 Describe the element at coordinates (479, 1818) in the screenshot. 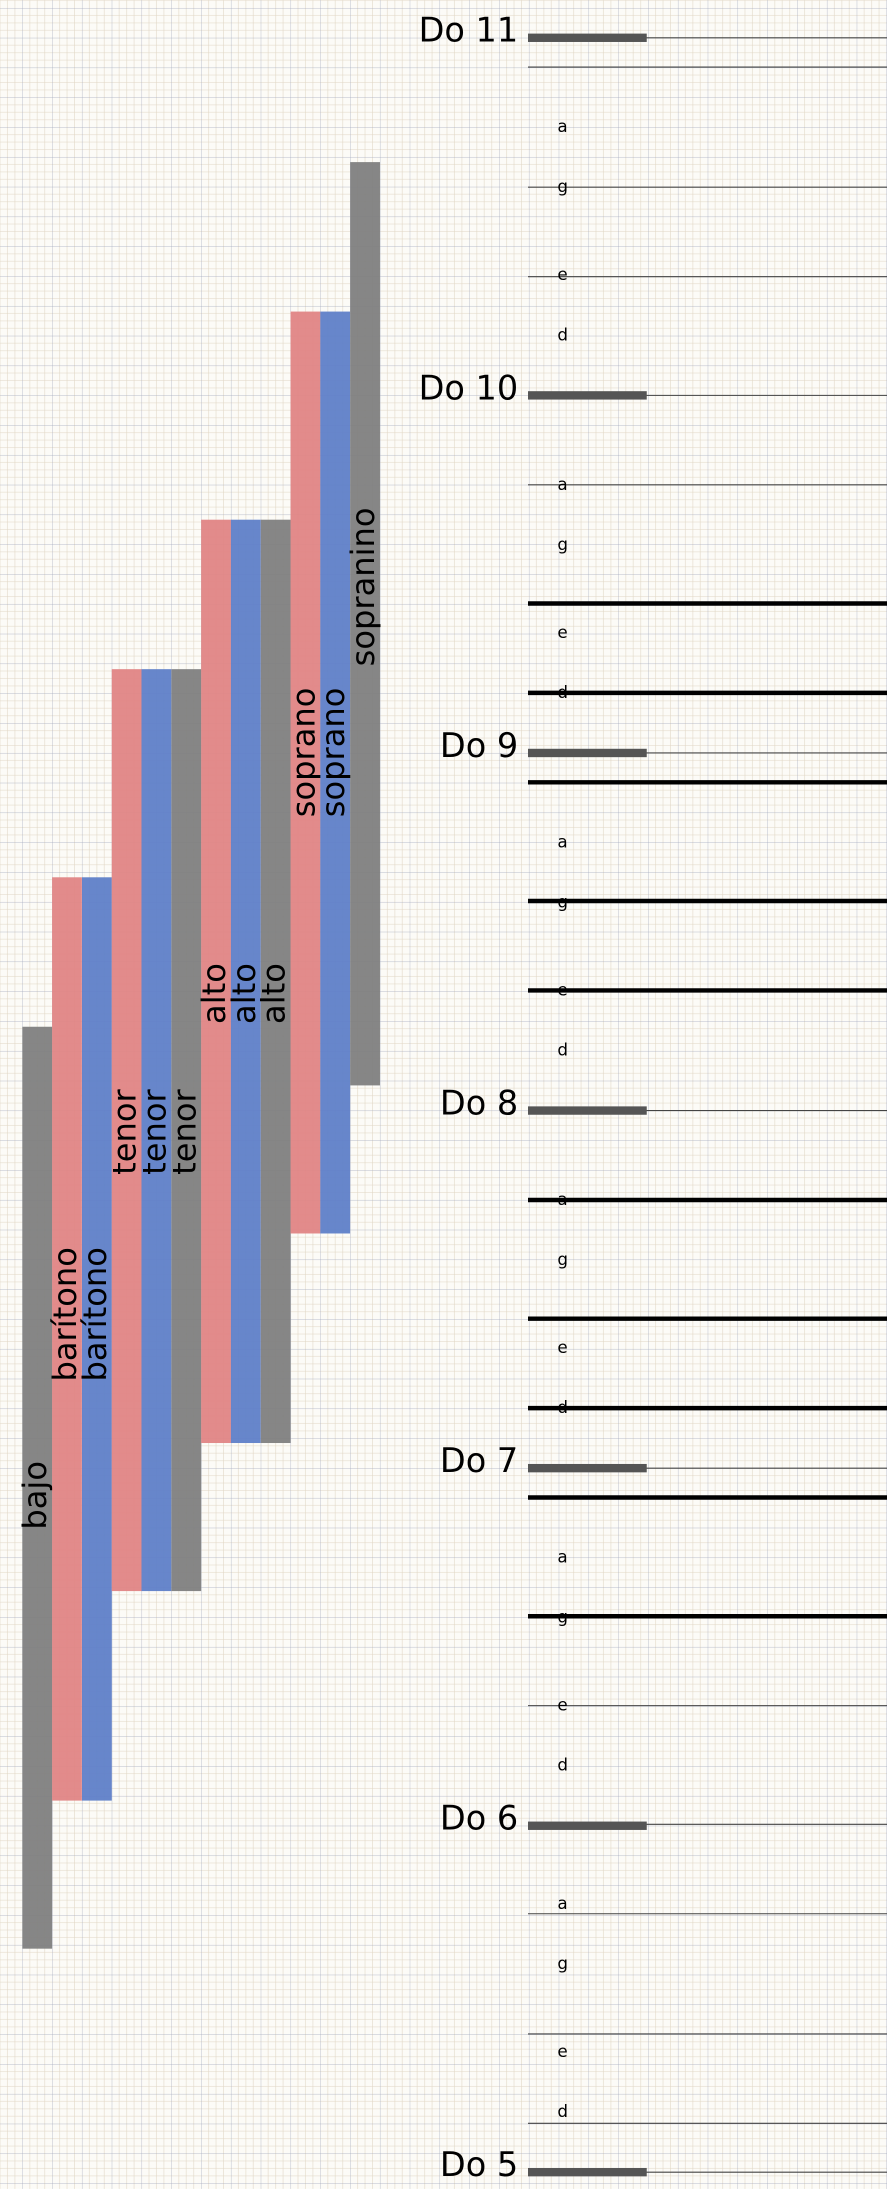

I see `octave-label: Do 6` at that location.